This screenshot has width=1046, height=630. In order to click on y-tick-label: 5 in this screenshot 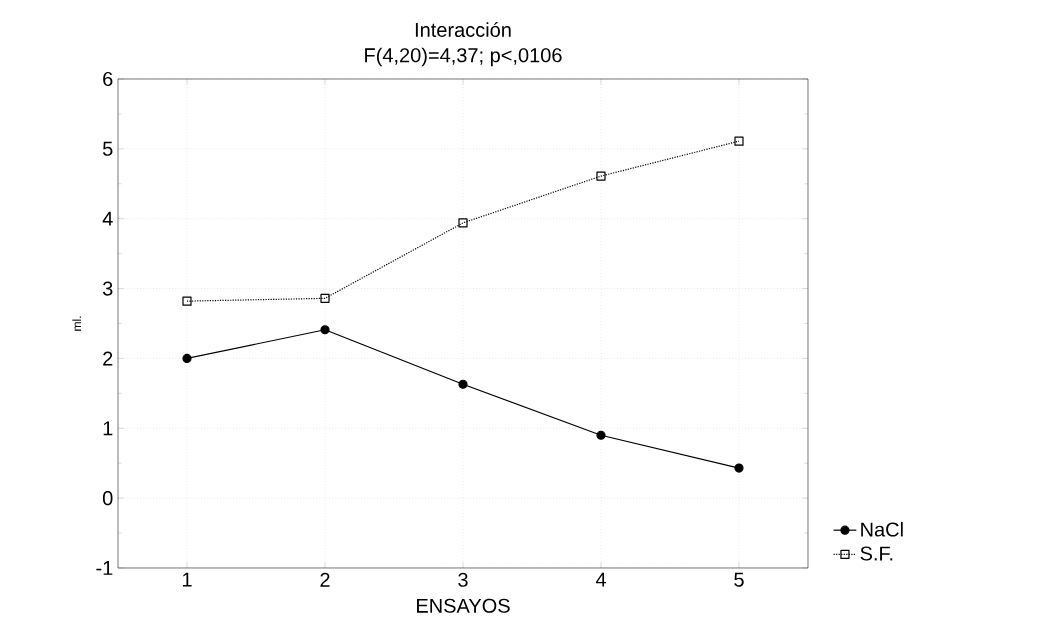, I will do `click(107, 148)`.